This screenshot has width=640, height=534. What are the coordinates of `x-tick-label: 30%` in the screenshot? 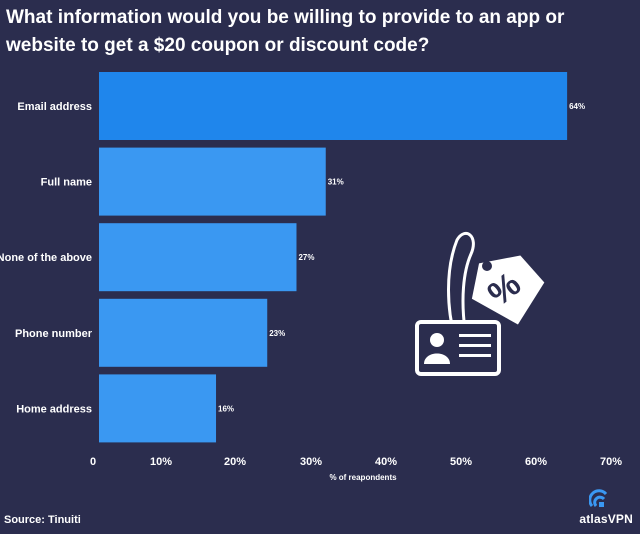 It's located at (311, 462).